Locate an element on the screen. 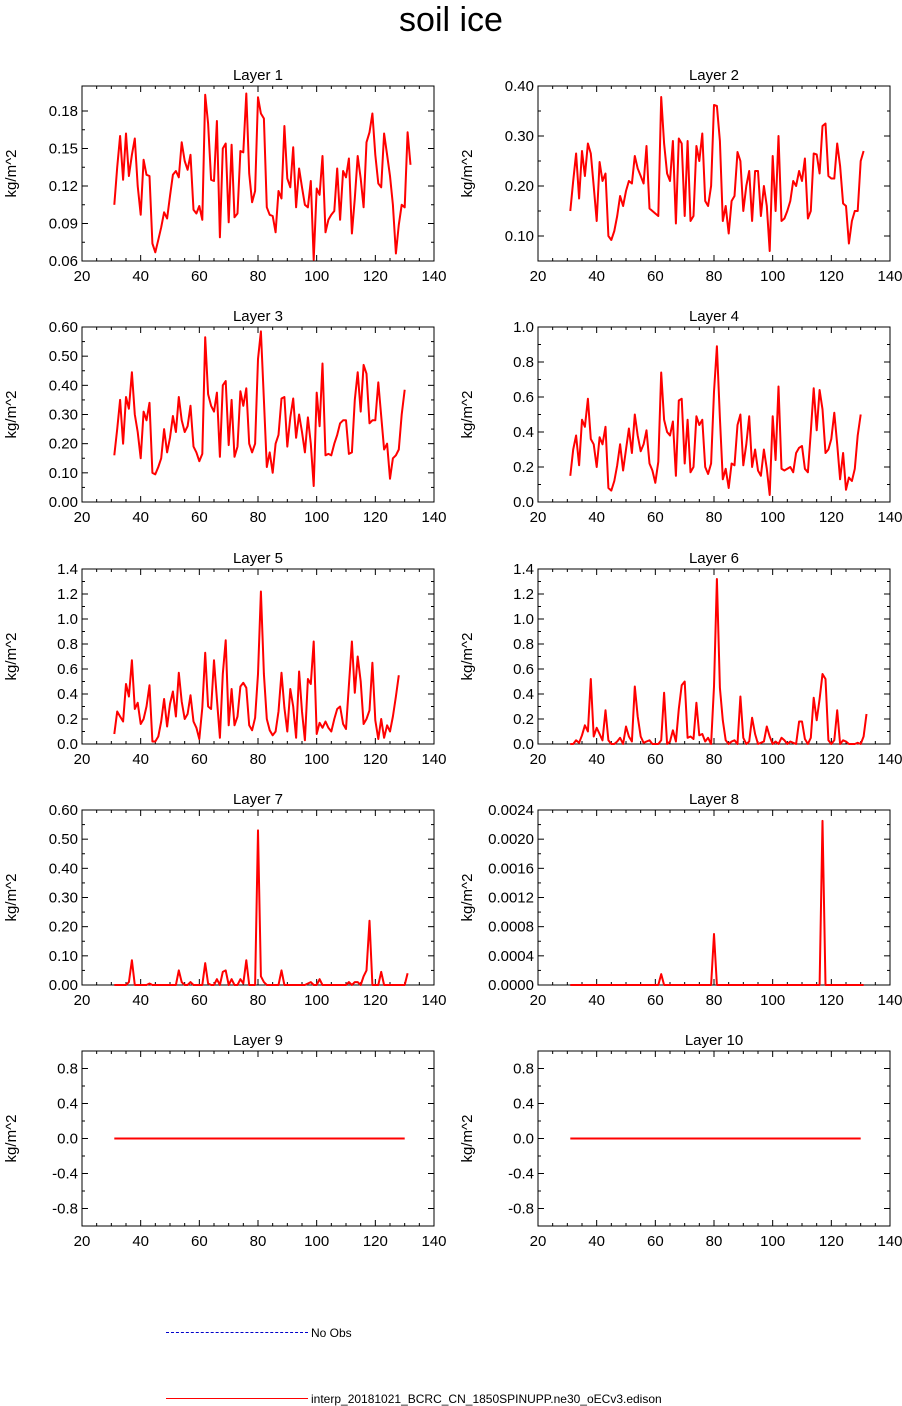  layer-3-xtick-label: 140 is located at coordinates (433, 517).